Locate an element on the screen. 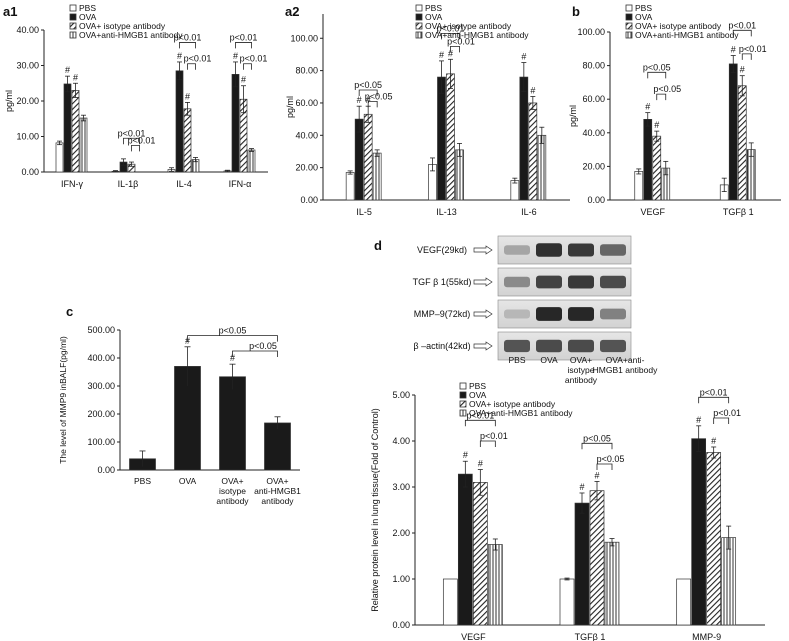 This screenshot has width=789, height=641. blot-row-label: VEGF(29kd) is located at coordinates (442, 250).